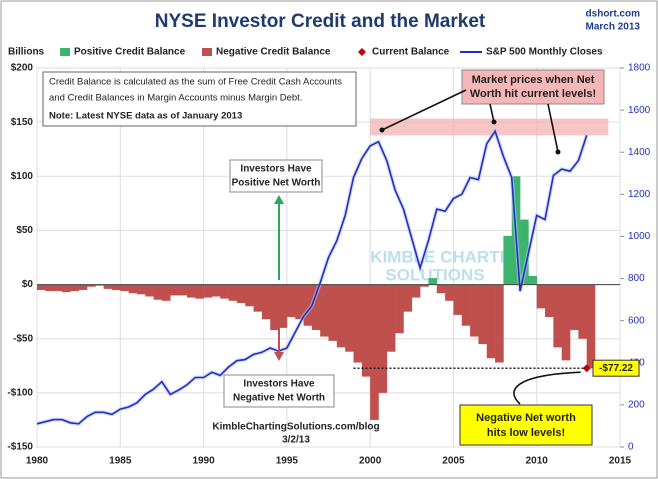 This screenshot has height=479, width=658. I want to click on note-box, so click(199, 99).